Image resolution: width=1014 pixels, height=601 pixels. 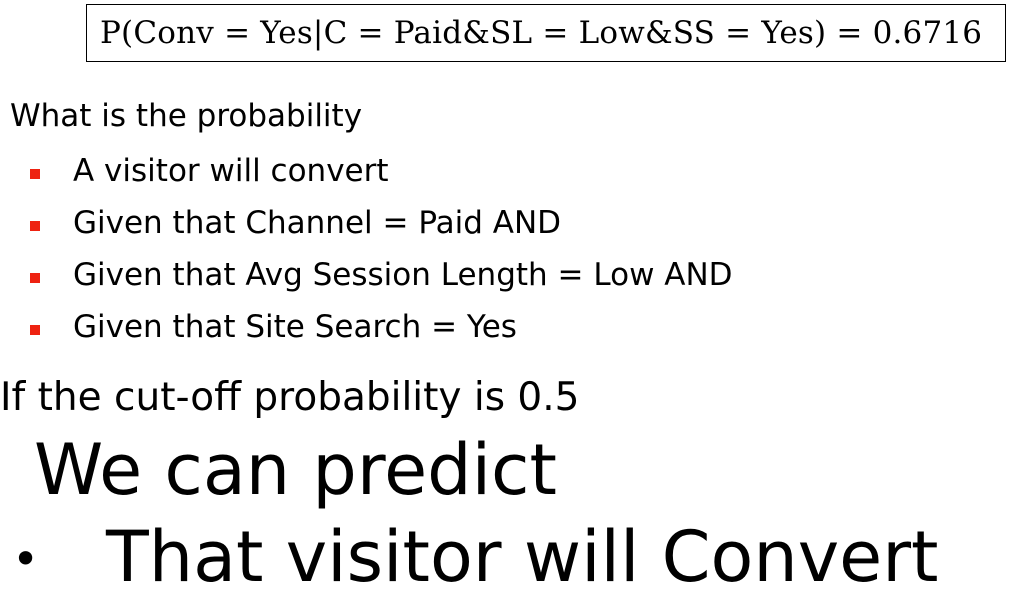 I want to click on list-item-text: A visitor will convert, so click(x=231, y=171).